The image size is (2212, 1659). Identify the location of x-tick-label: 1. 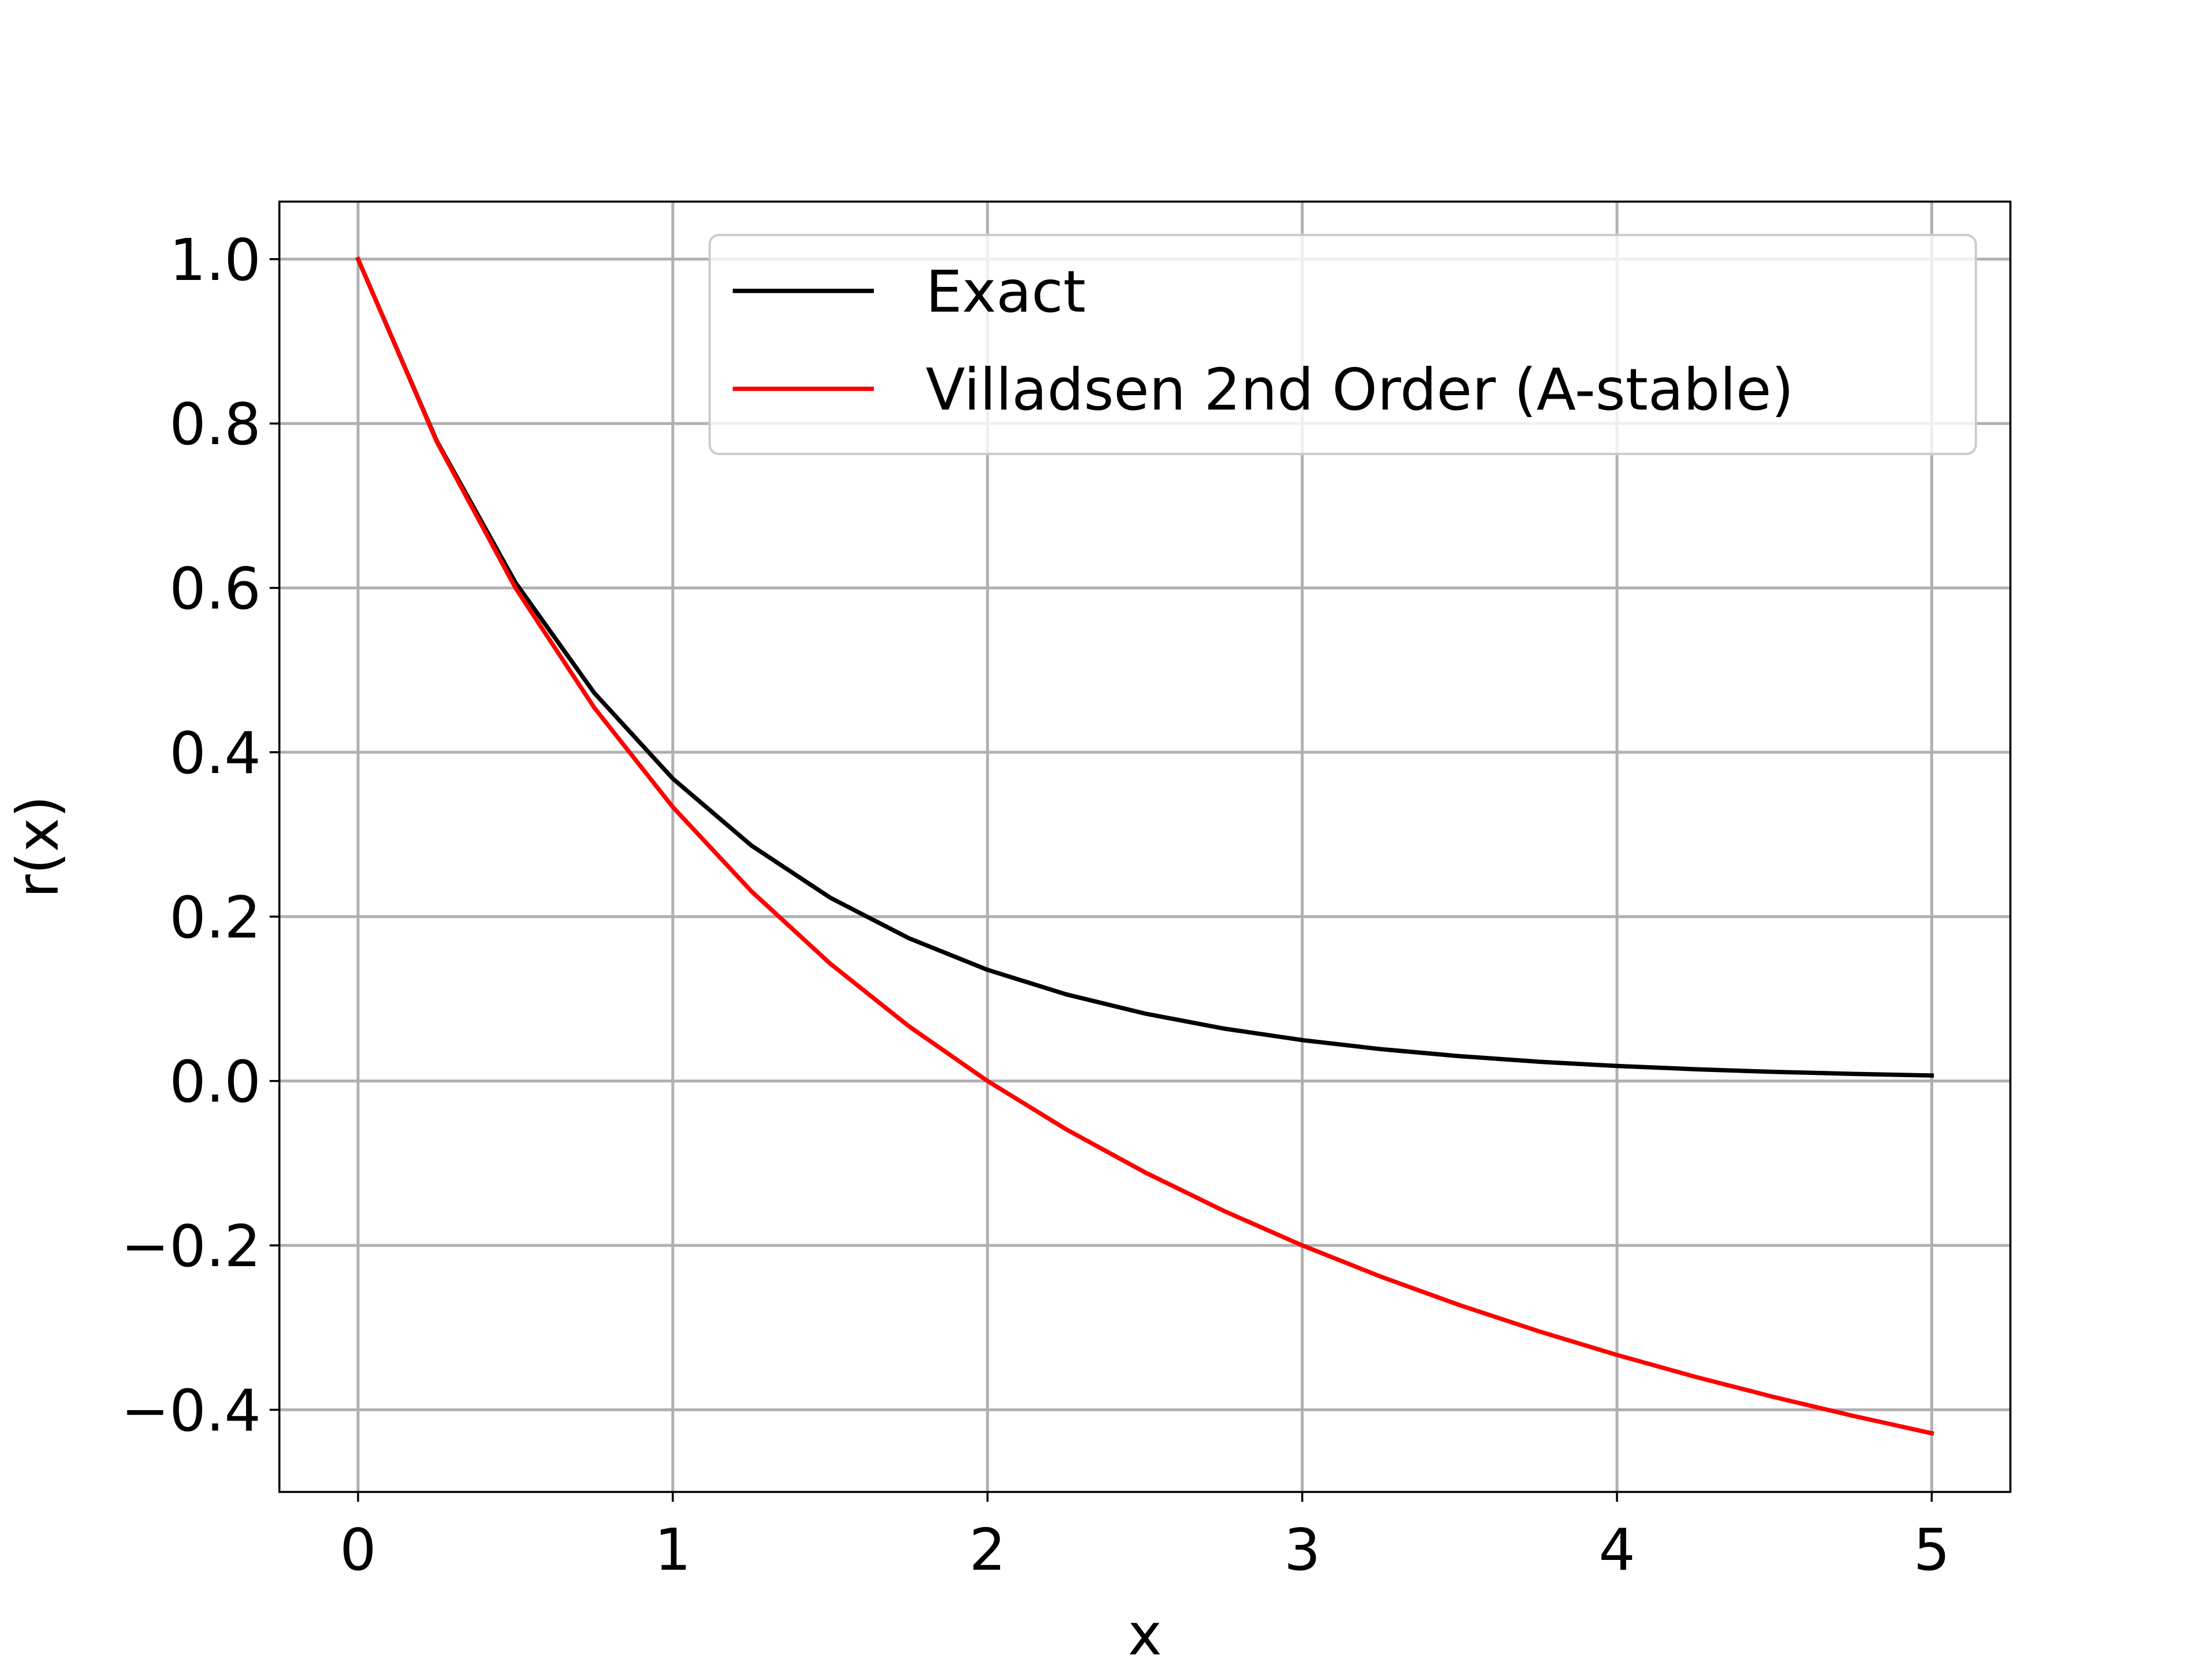
(672, 1550).